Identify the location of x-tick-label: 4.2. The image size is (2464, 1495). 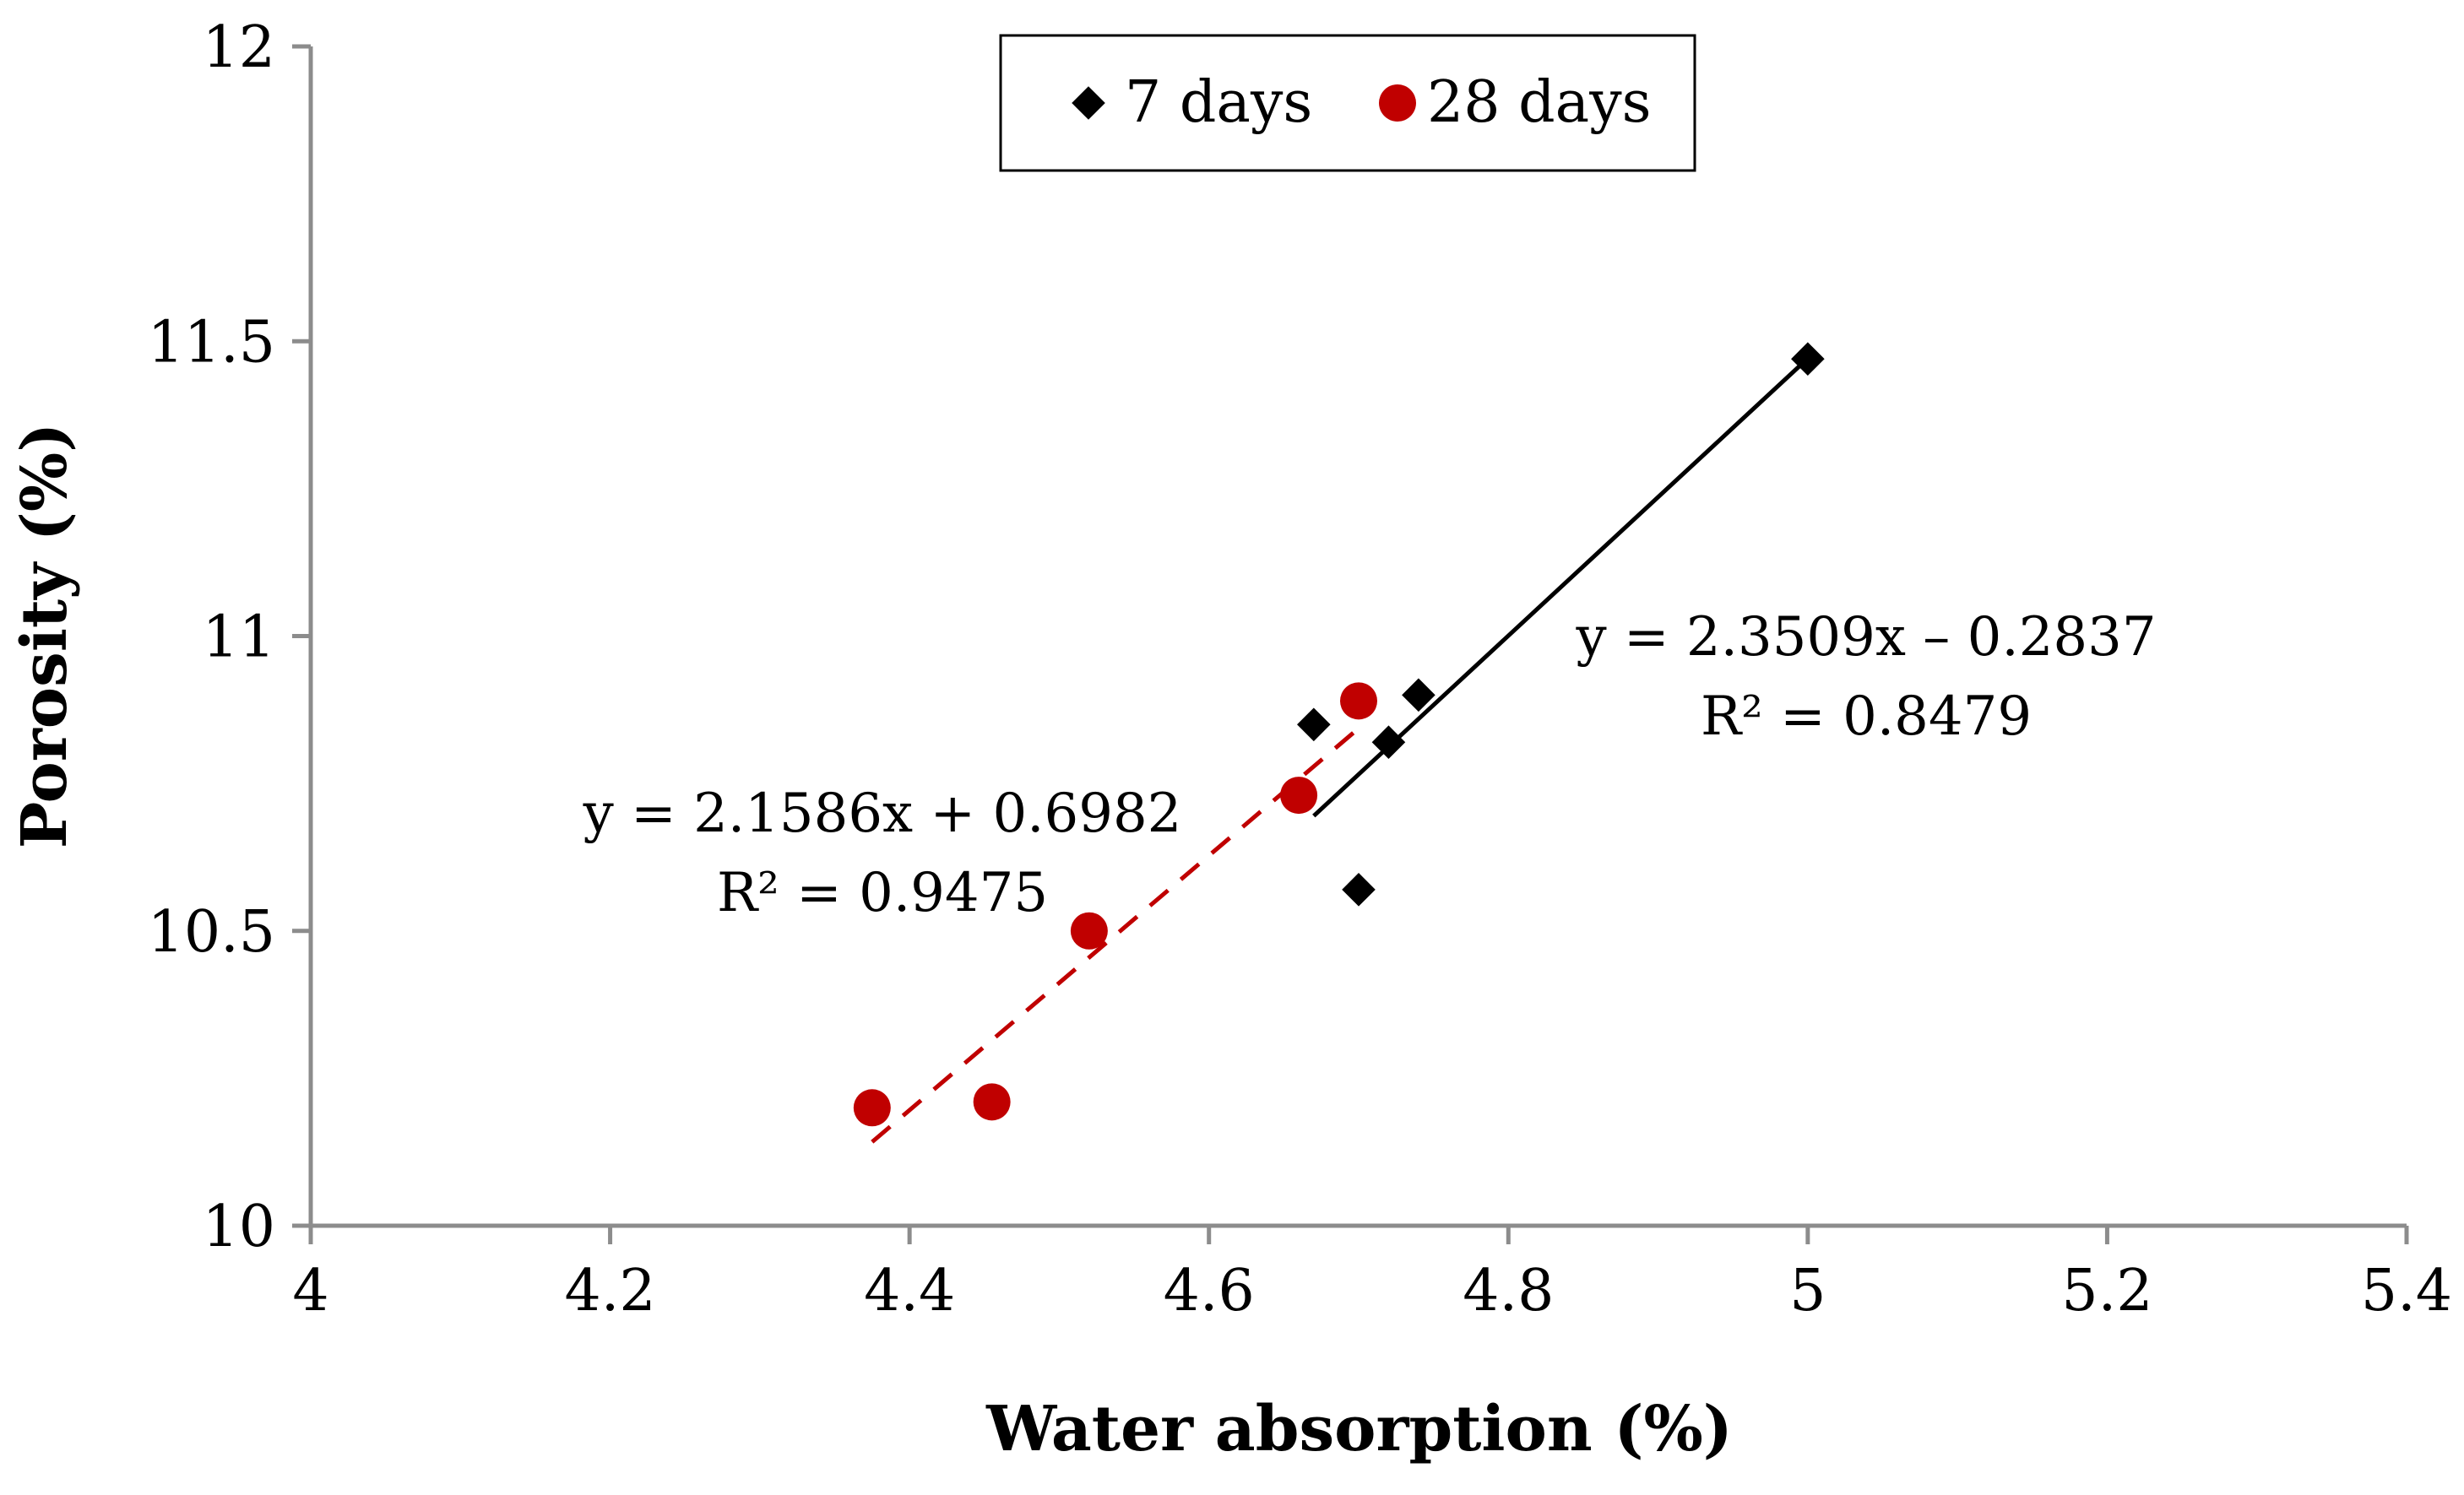
(609, 1291).